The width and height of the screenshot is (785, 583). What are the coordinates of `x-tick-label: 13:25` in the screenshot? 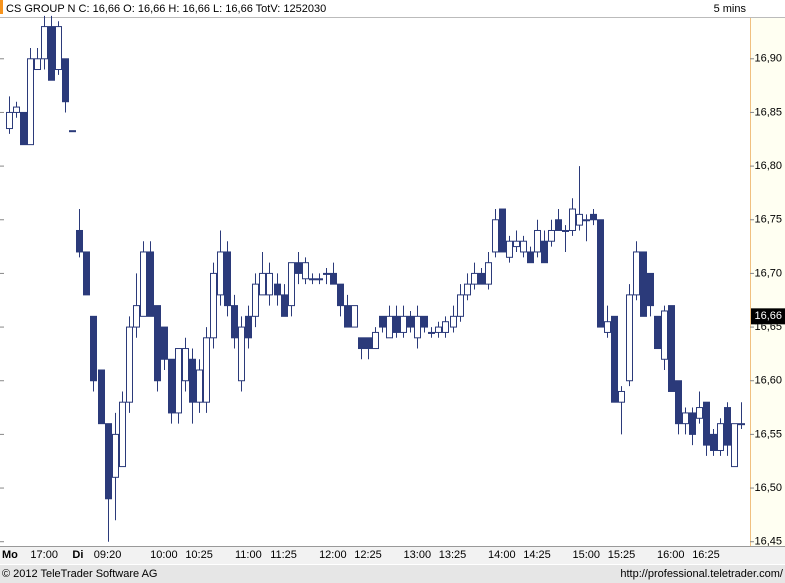 It's located at (453, 555).